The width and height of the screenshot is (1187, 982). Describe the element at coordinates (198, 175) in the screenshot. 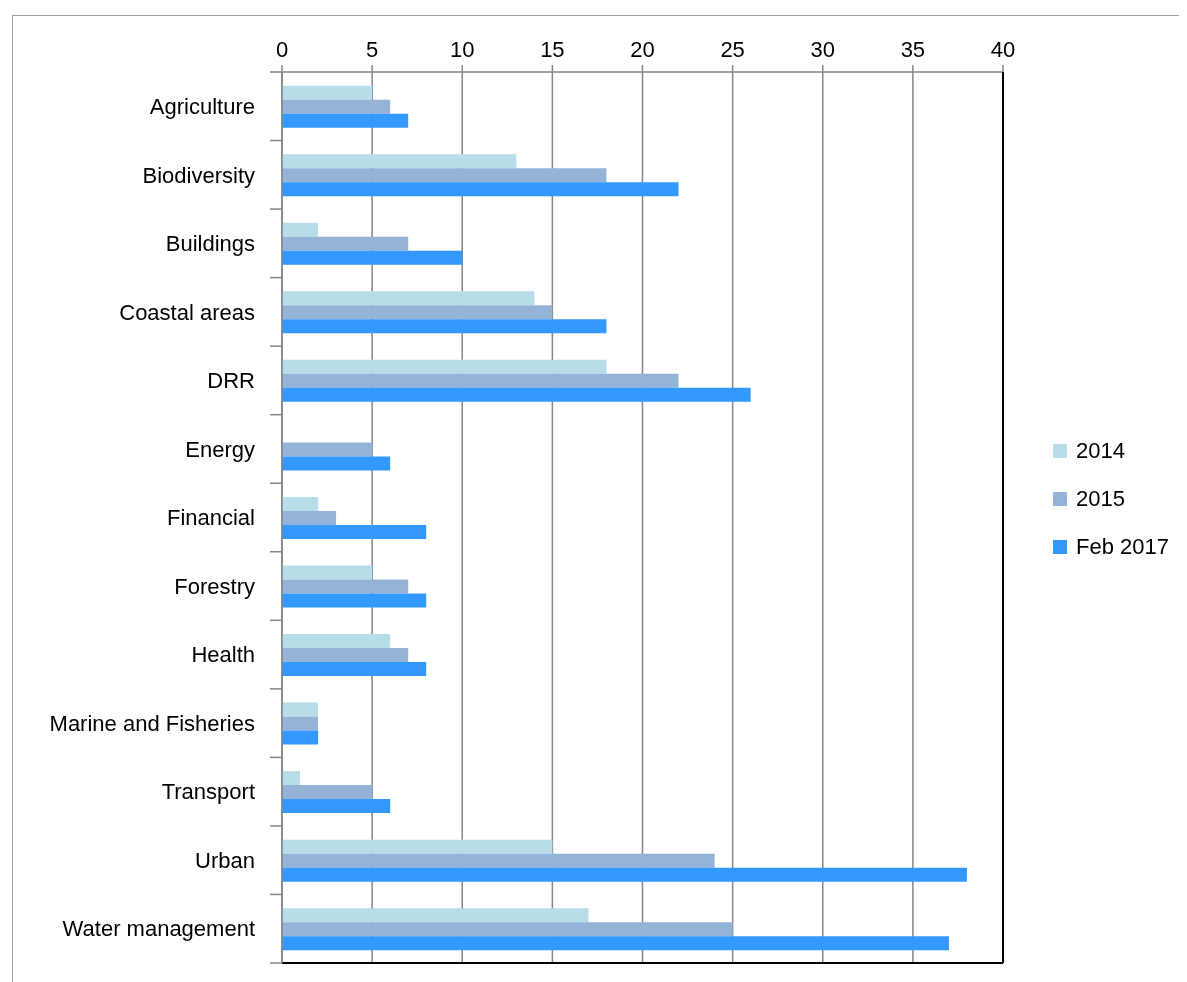

I see `y-tick-label: Biodiversity` at that location.